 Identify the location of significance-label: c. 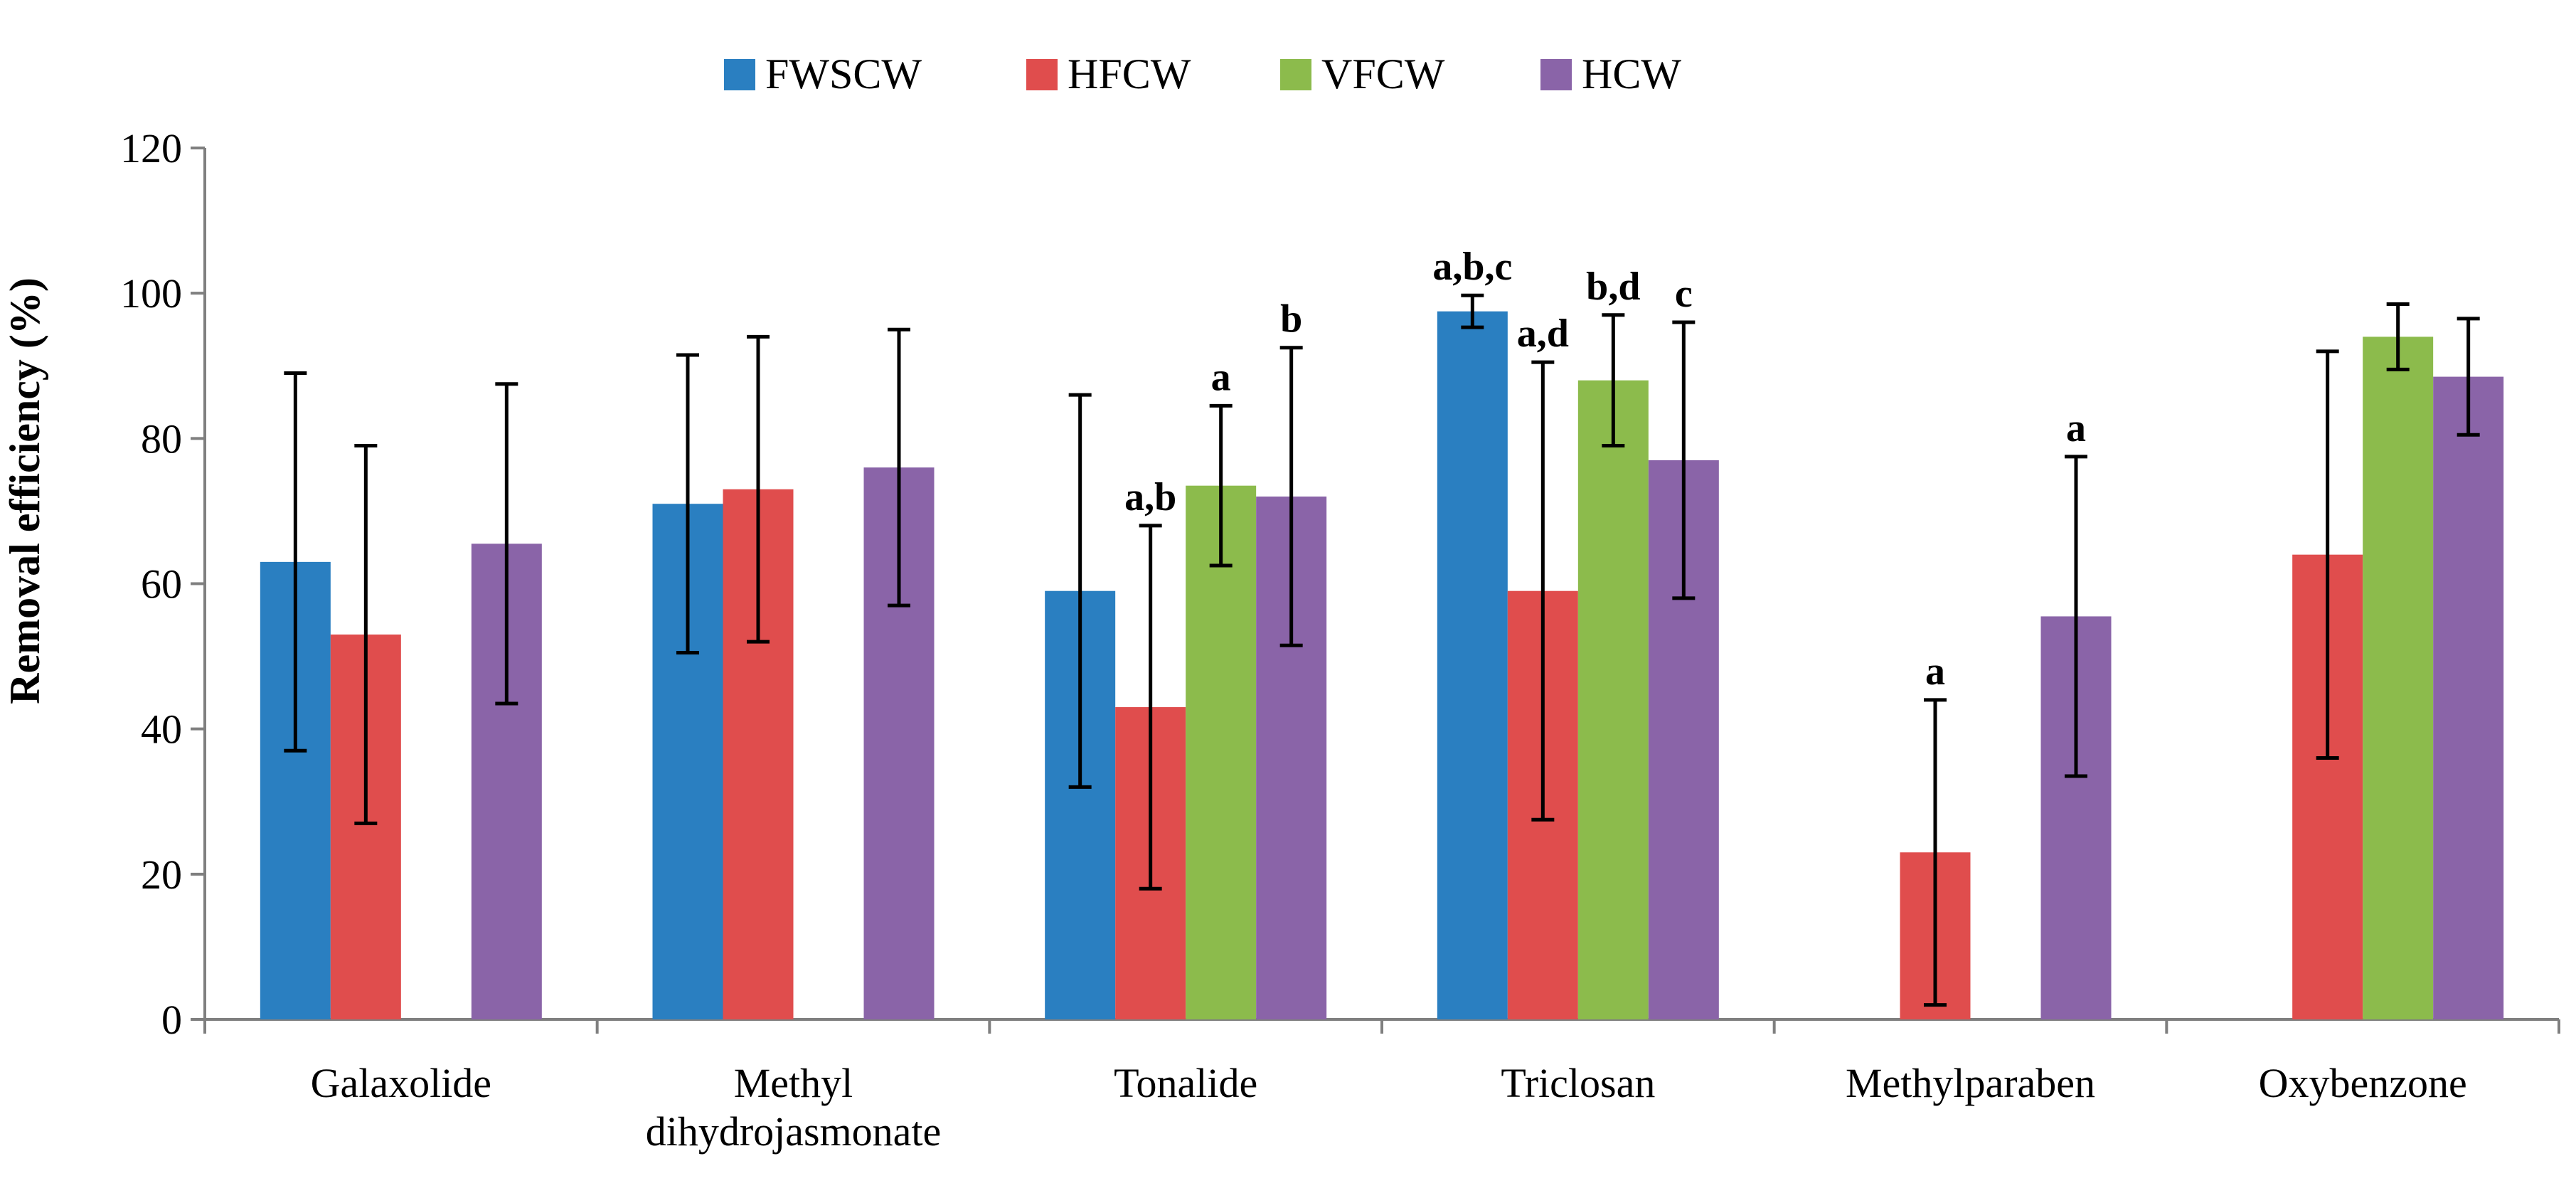
(1684, 294).